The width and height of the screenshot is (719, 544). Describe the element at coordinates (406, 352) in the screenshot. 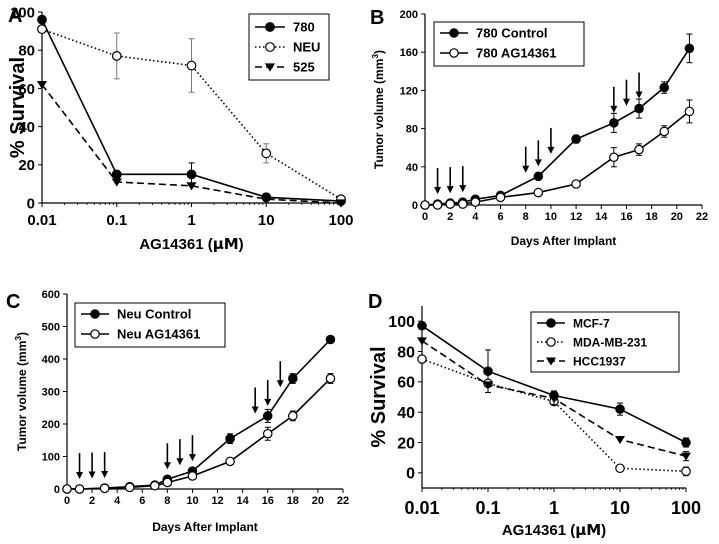

I see `y-tick-label: 80` at that location.